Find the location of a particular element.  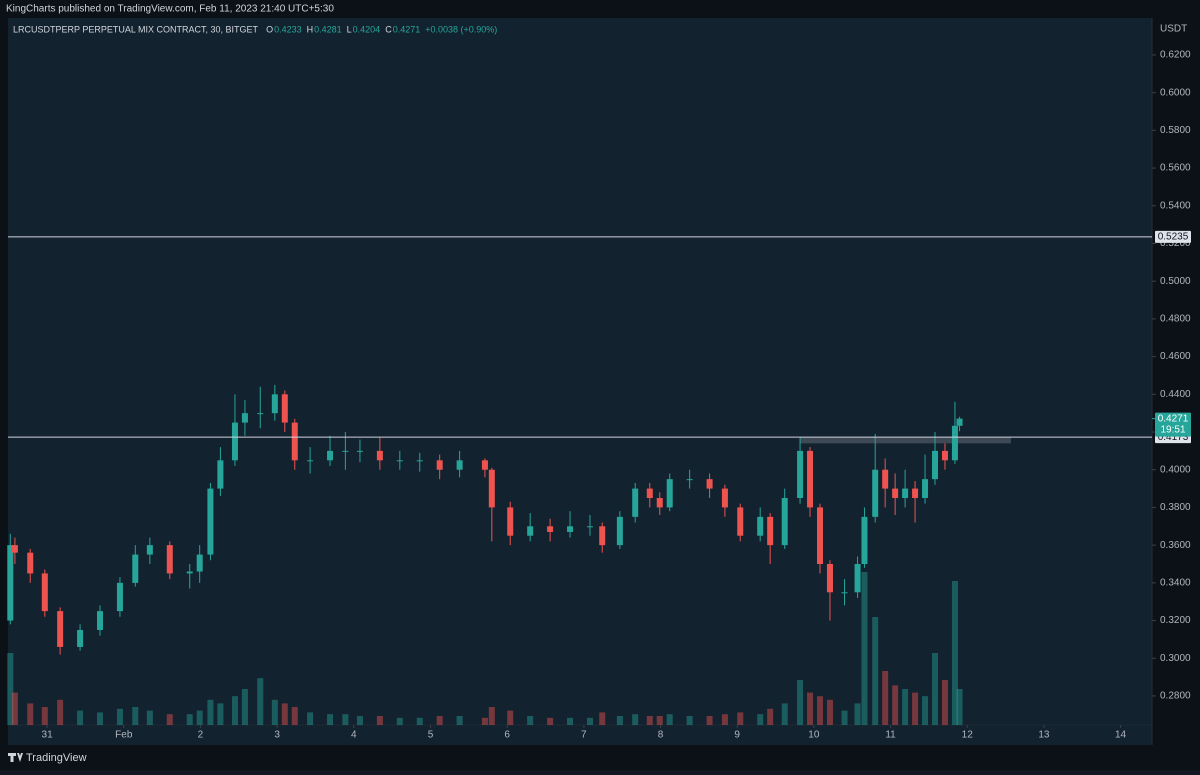

x-tick-label: 9 is located at coordinates (737, 735).